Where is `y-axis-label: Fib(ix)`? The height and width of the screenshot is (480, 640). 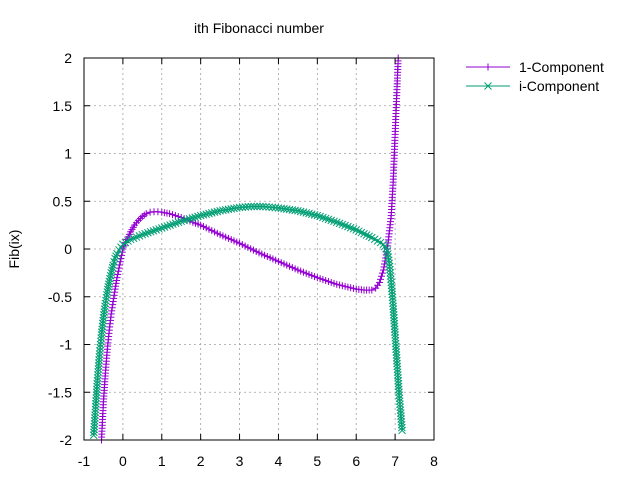
y-axis-label: Fib(ix) is located at coordinates (14, 249).